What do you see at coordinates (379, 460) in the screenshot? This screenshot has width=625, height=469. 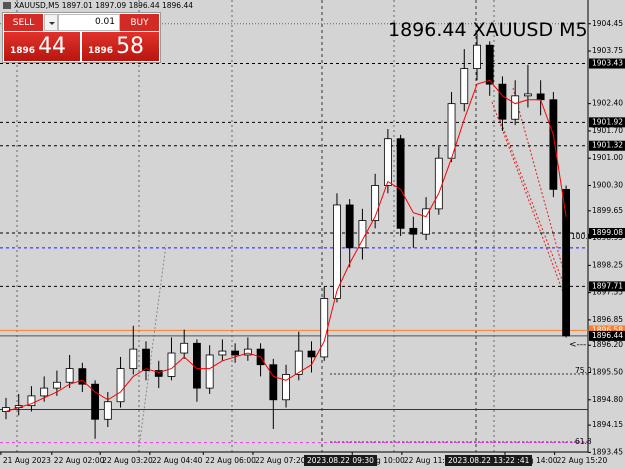 I see `x-tick-label: 22 Aug 10:00` at bounding box center [379, 460].